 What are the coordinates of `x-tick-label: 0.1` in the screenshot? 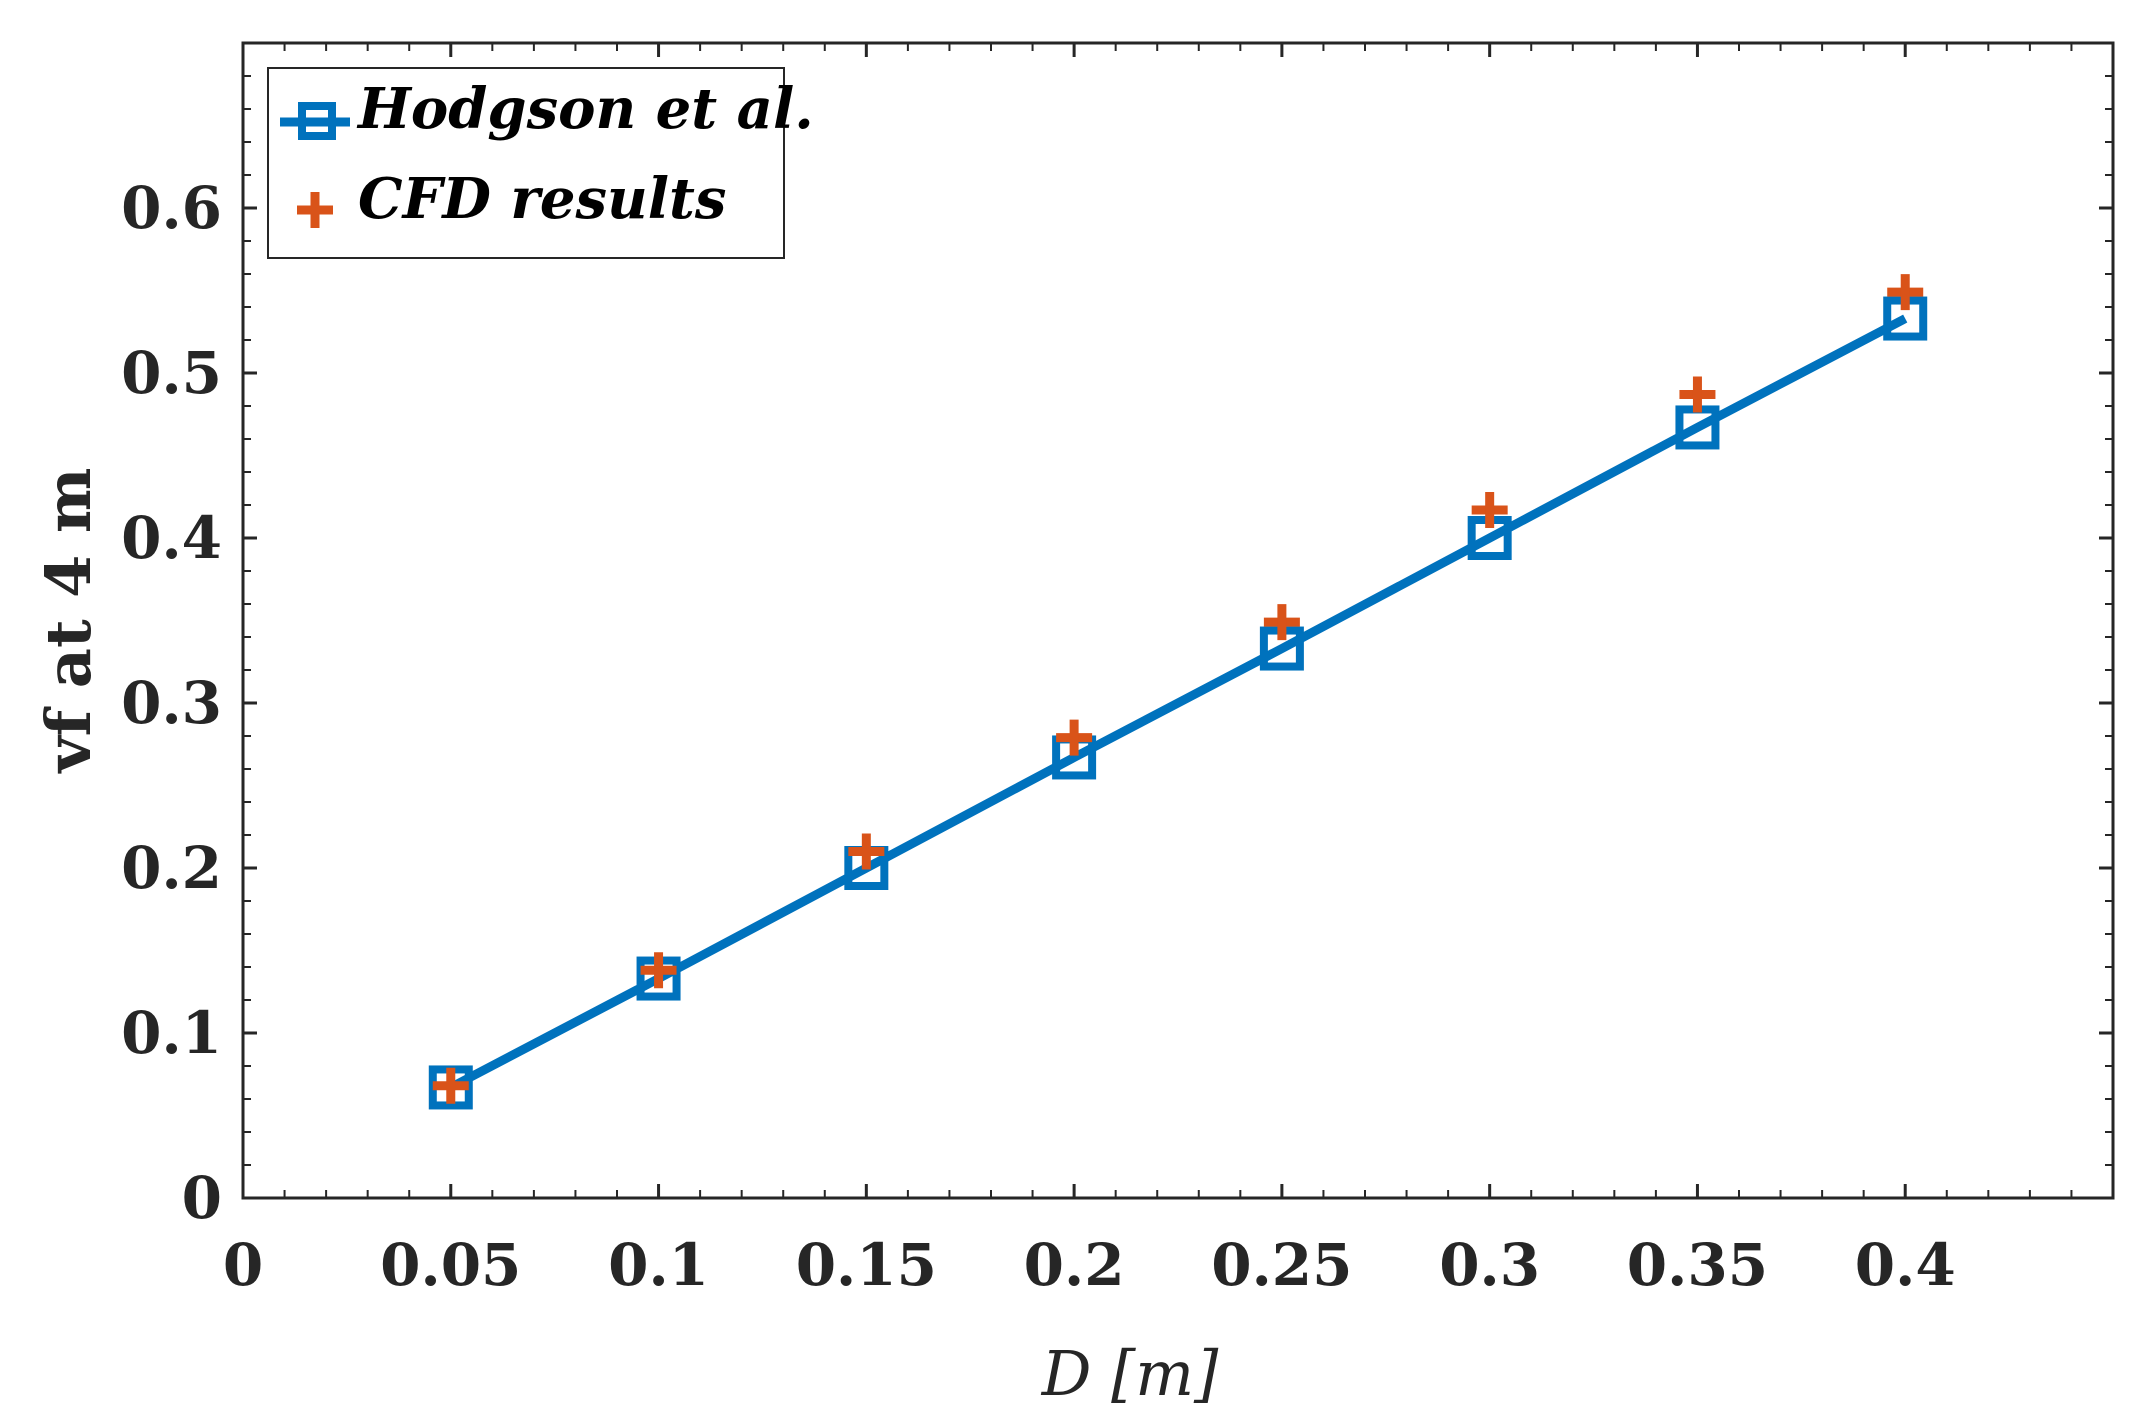 It's located at (658, 1265).